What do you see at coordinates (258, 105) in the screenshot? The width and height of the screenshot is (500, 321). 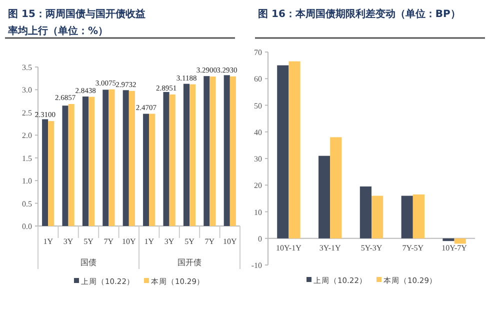 I see `y-tick-label: 50` at bounding box center [258, 105].